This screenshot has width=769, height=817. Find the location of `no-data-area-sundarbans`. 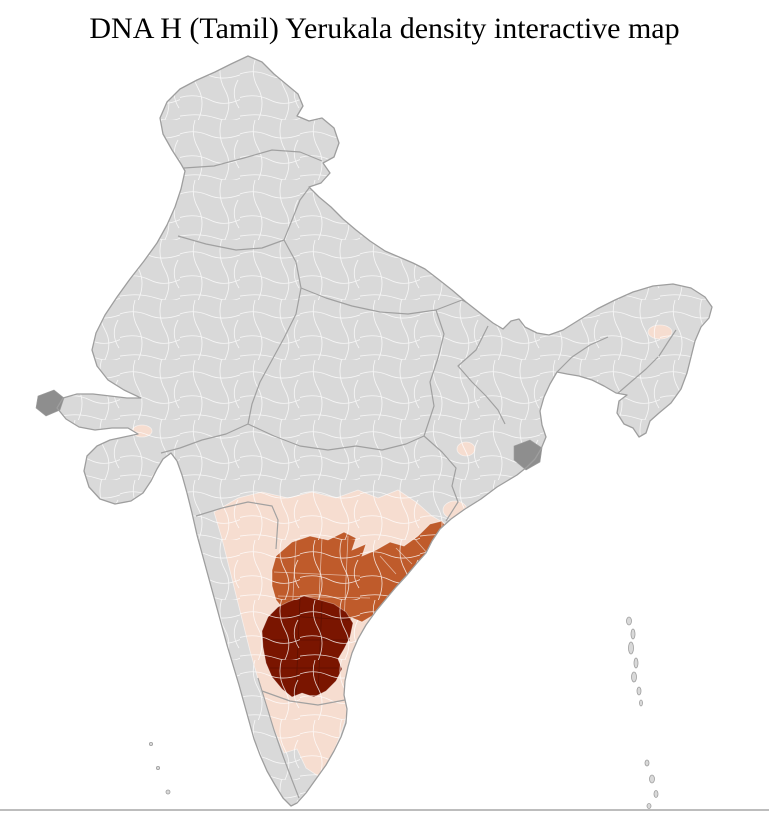

no-data-area-sundarbans is located at coordinates (528, 455).